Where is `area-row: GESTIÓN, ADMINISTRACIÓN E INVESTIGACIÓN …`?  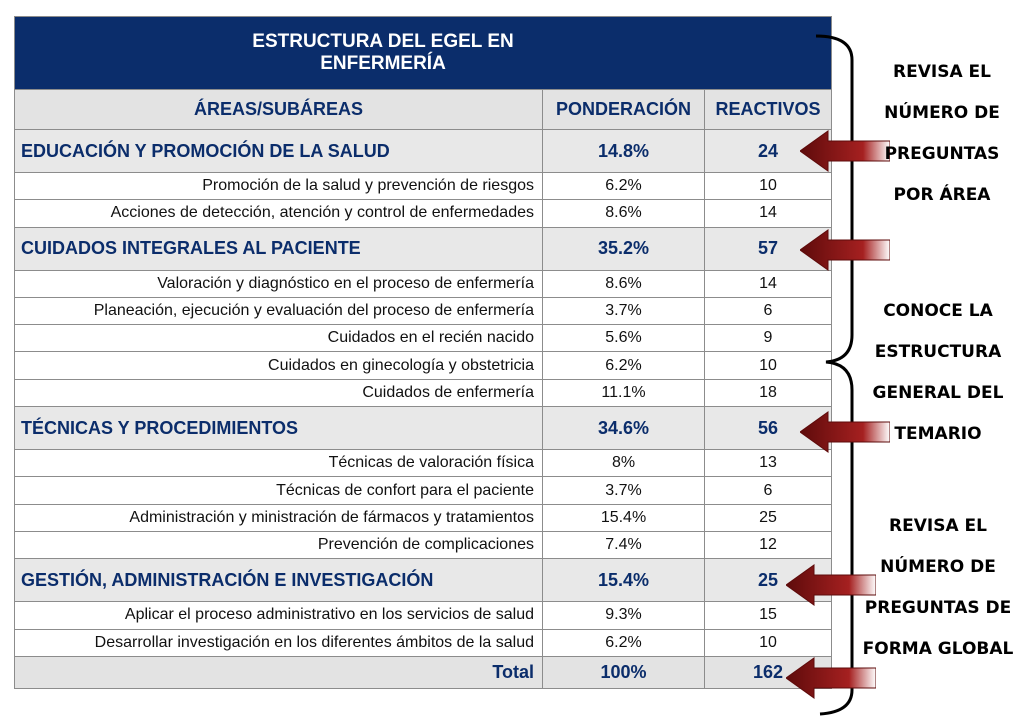 area-row: GESTIÓN, ADMINISTRACIÓN E INVESTIGACIÓN … is located at coordinates (423, 580).